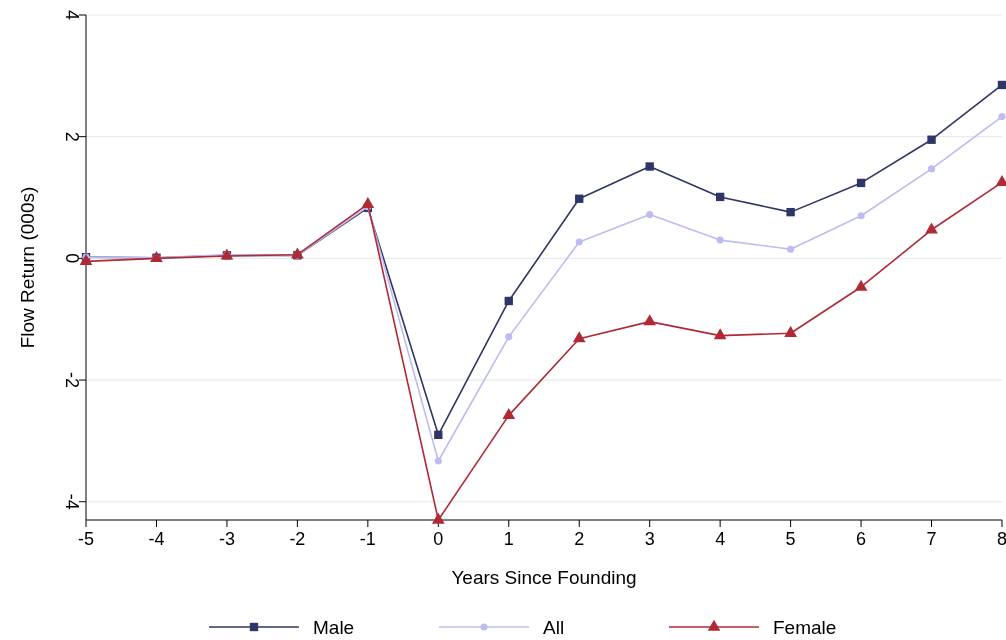  I want to click on legend-label: Male, so click(334, 627).